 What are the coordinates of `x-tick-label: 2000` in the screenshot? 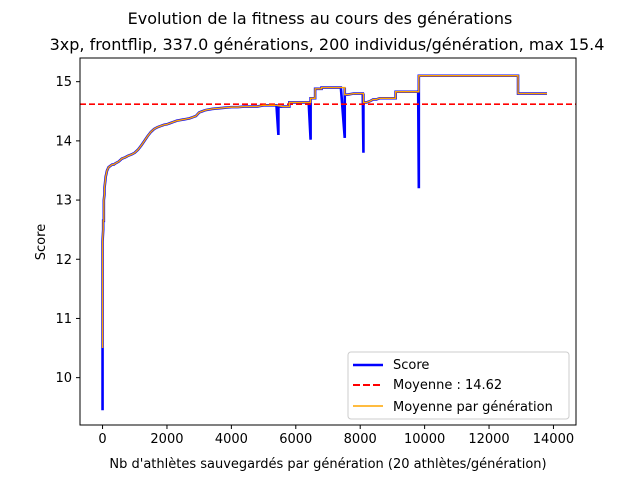 It's located at (166, 439).